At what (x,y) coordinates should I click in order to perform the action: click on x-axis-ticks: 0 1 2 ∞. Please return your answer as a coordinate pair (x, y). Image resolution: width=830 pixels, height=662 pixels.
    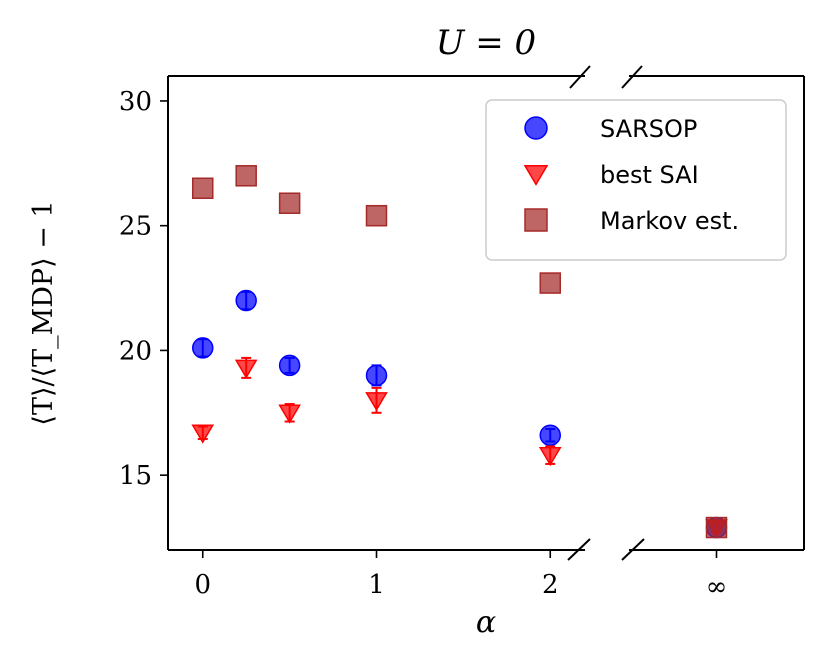
    Looking at the image, I should click on (460, 576).